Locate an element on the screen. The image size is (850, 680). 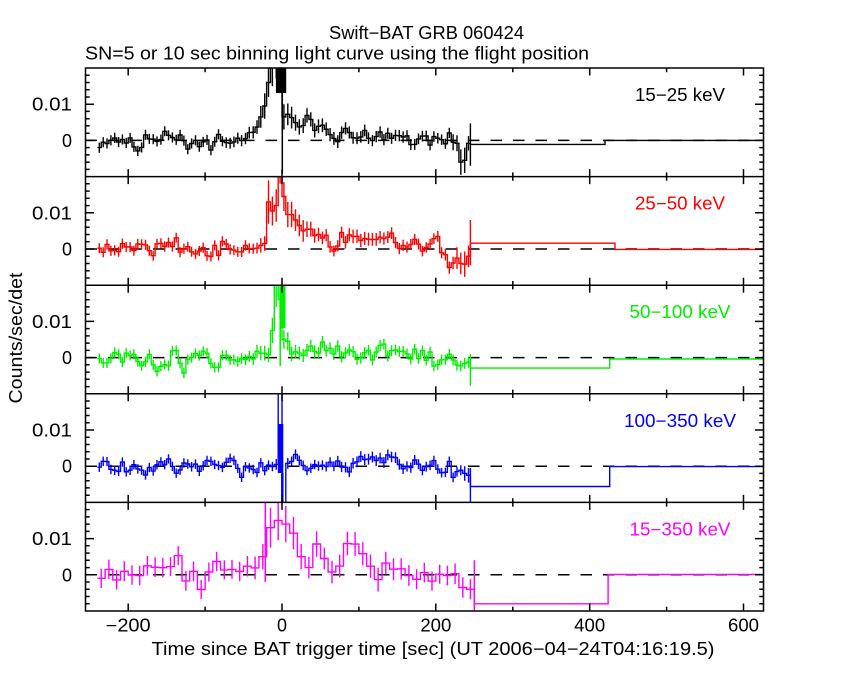
svg-text: Counts/sec/det is located at coordinates (16, 338).